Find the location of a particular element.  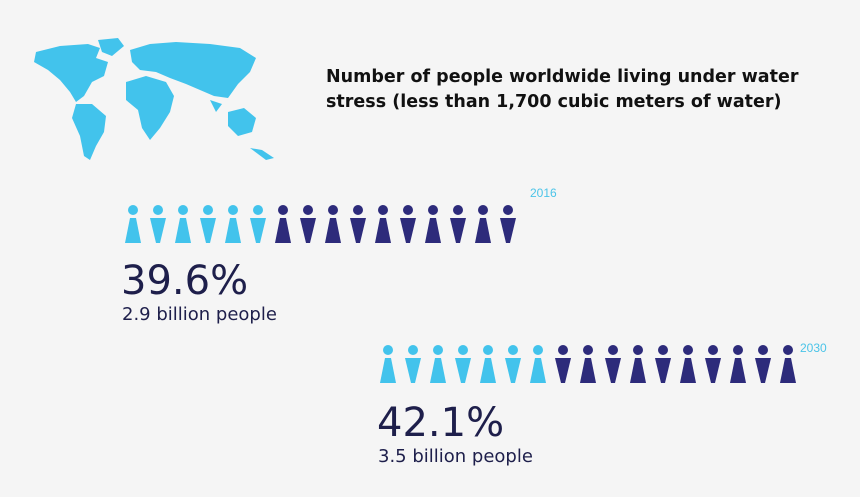

year-label: 2016 is located at coordinates (543, 193).